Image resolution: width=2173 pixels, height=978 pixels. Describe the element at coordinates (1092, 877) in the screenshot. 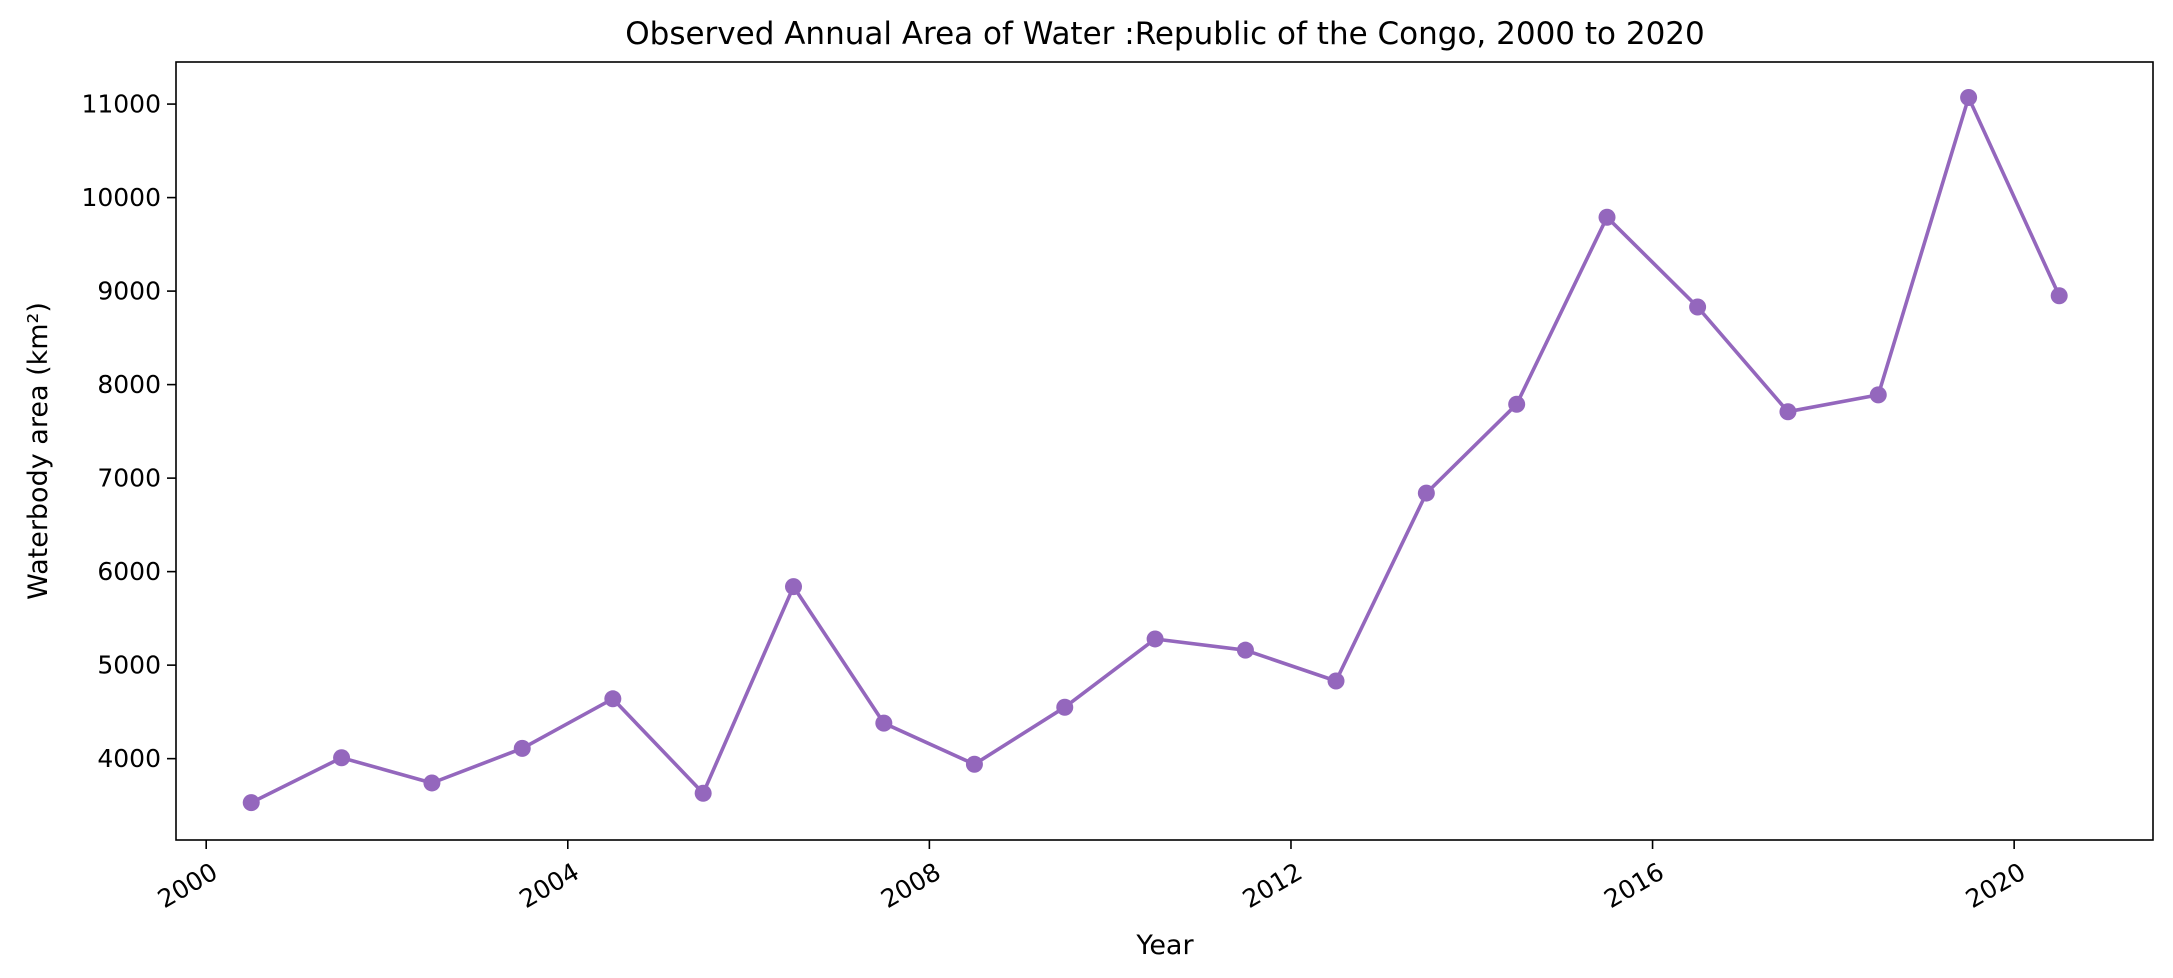

I see `x-axis-ticks: 2000 2004 2008 2012 2016 2020` at that location.